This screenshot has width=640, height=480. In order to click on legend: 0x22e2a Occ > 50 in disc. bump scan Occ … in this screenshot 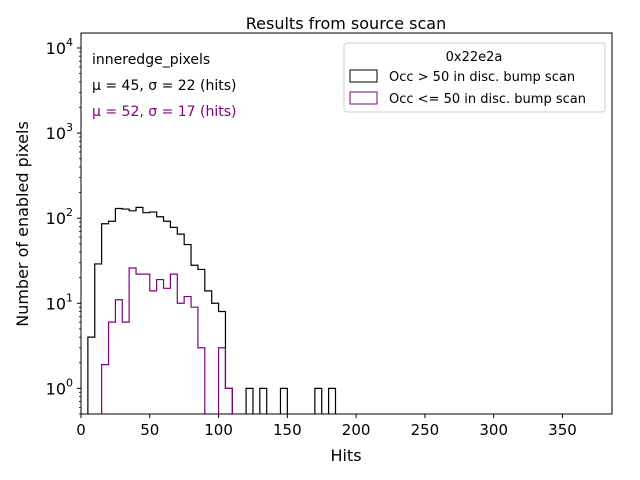, I will do `click(474, 77)`.